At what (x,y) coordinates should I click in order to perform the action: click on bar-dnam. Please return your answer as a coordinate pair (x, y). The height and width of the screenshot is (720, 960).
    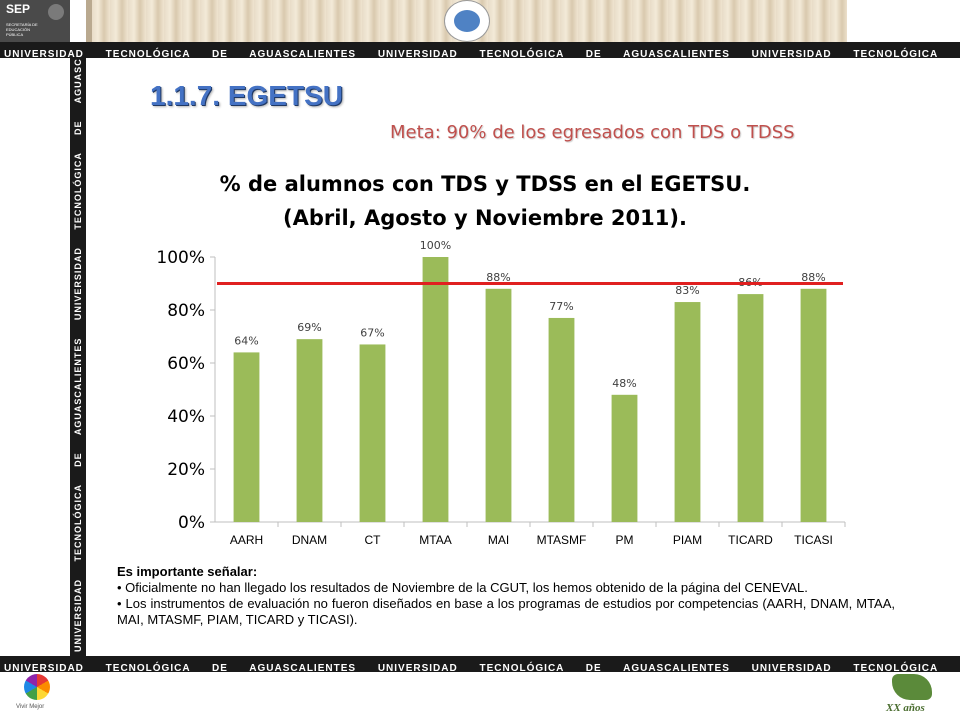
    Looking at the image, I should click on (309, 430).